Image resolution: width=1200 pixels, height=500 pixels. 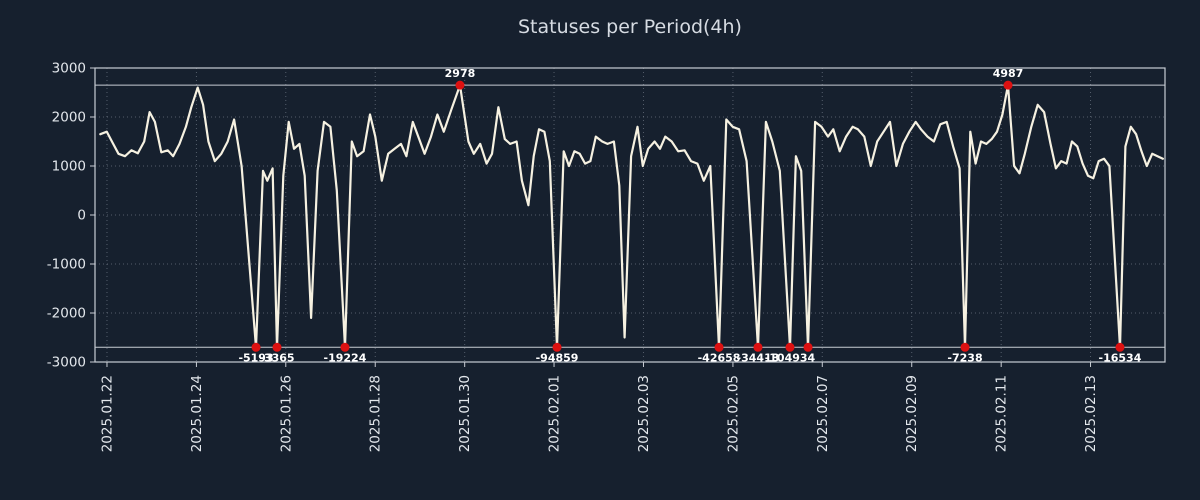 What do you see at coordinates (376, 413) in the screenshot?
I see `x-axis-tick-label: 2025.01.28` at bounding box center [376, 413].